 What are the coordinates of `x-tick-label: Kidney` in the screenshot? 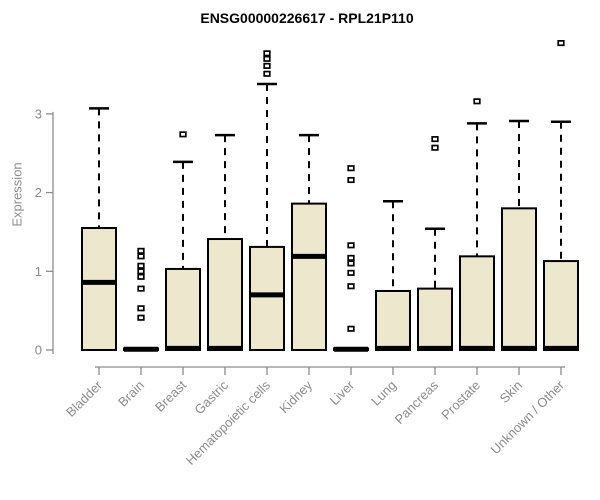 It's located at (295, 396).